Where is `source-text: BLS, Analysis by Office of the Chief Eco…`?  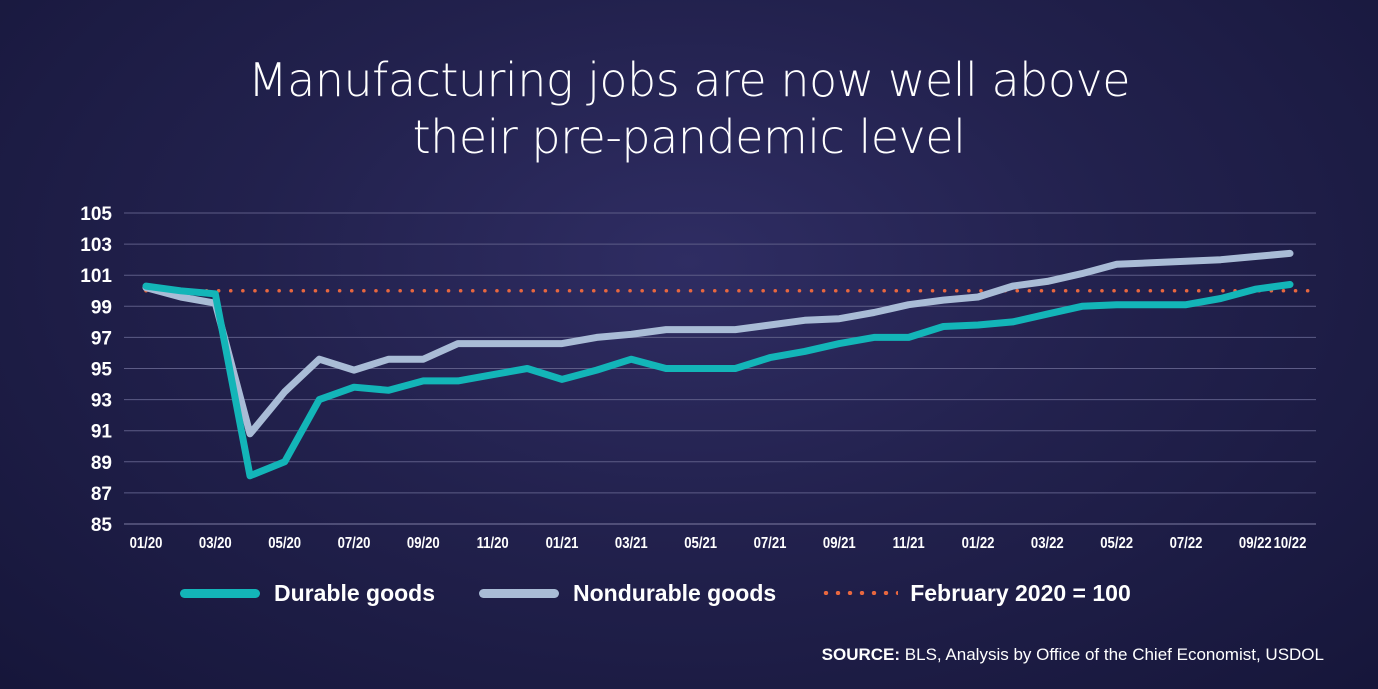
source-text: BLS, Analysis by Office of the Chief Eco… is located at coordinates (1114, 654).